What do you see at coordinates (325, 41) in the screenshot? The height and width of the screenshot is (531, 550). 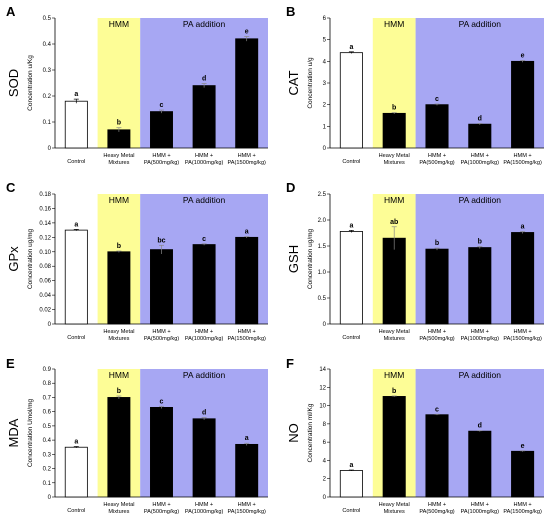 I see `y-tick-label: 5` at bounding box center [325, 41].